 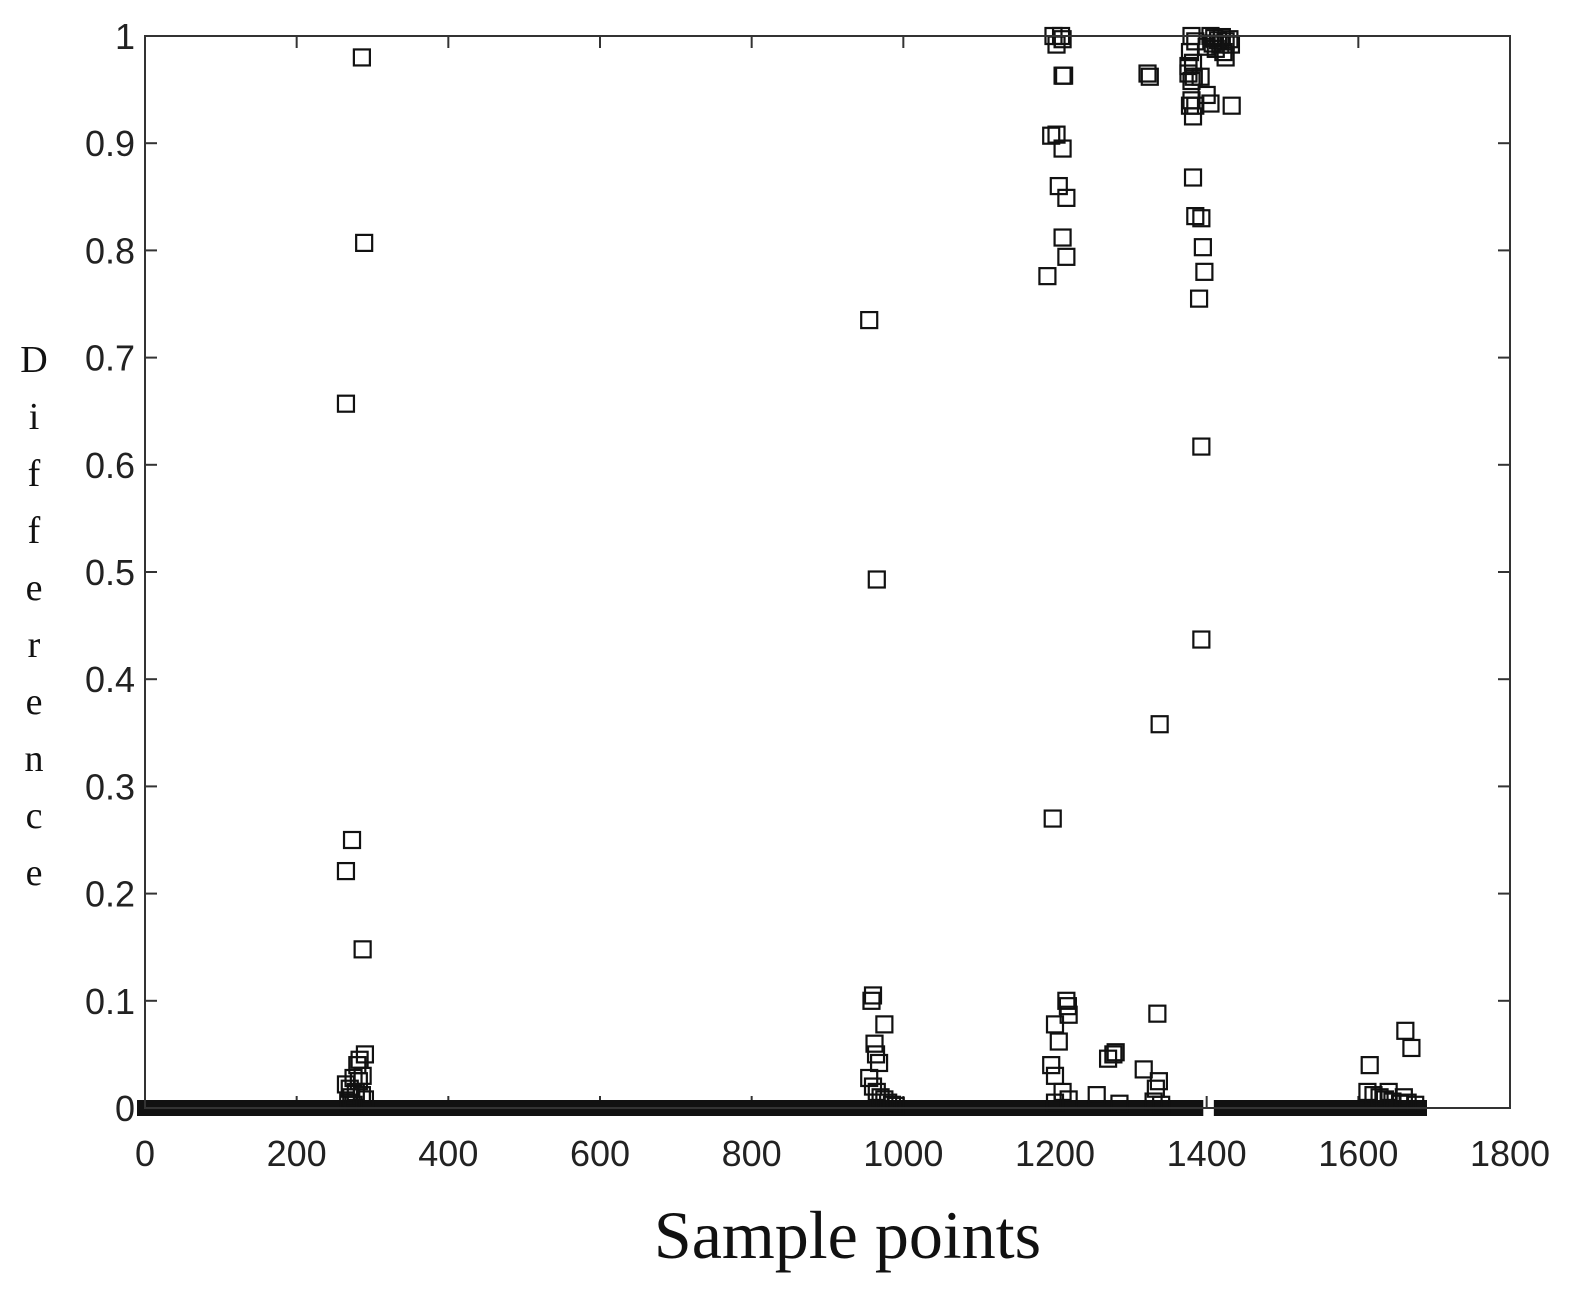 What do you see at coordinates (110, 572) in the screenshot?
I see `y-tick-label: 0.5` at bounding box center [110, 572].